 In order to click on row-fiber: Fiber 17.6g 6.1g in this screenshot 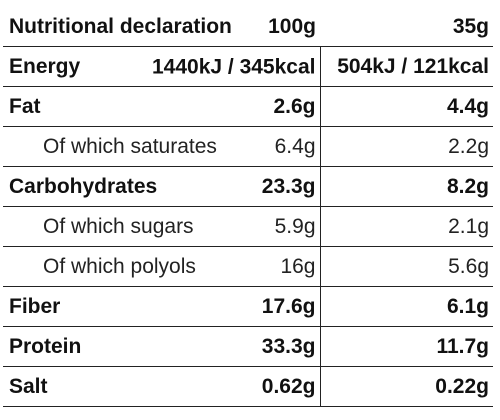, I will do `click(248, 306)`.